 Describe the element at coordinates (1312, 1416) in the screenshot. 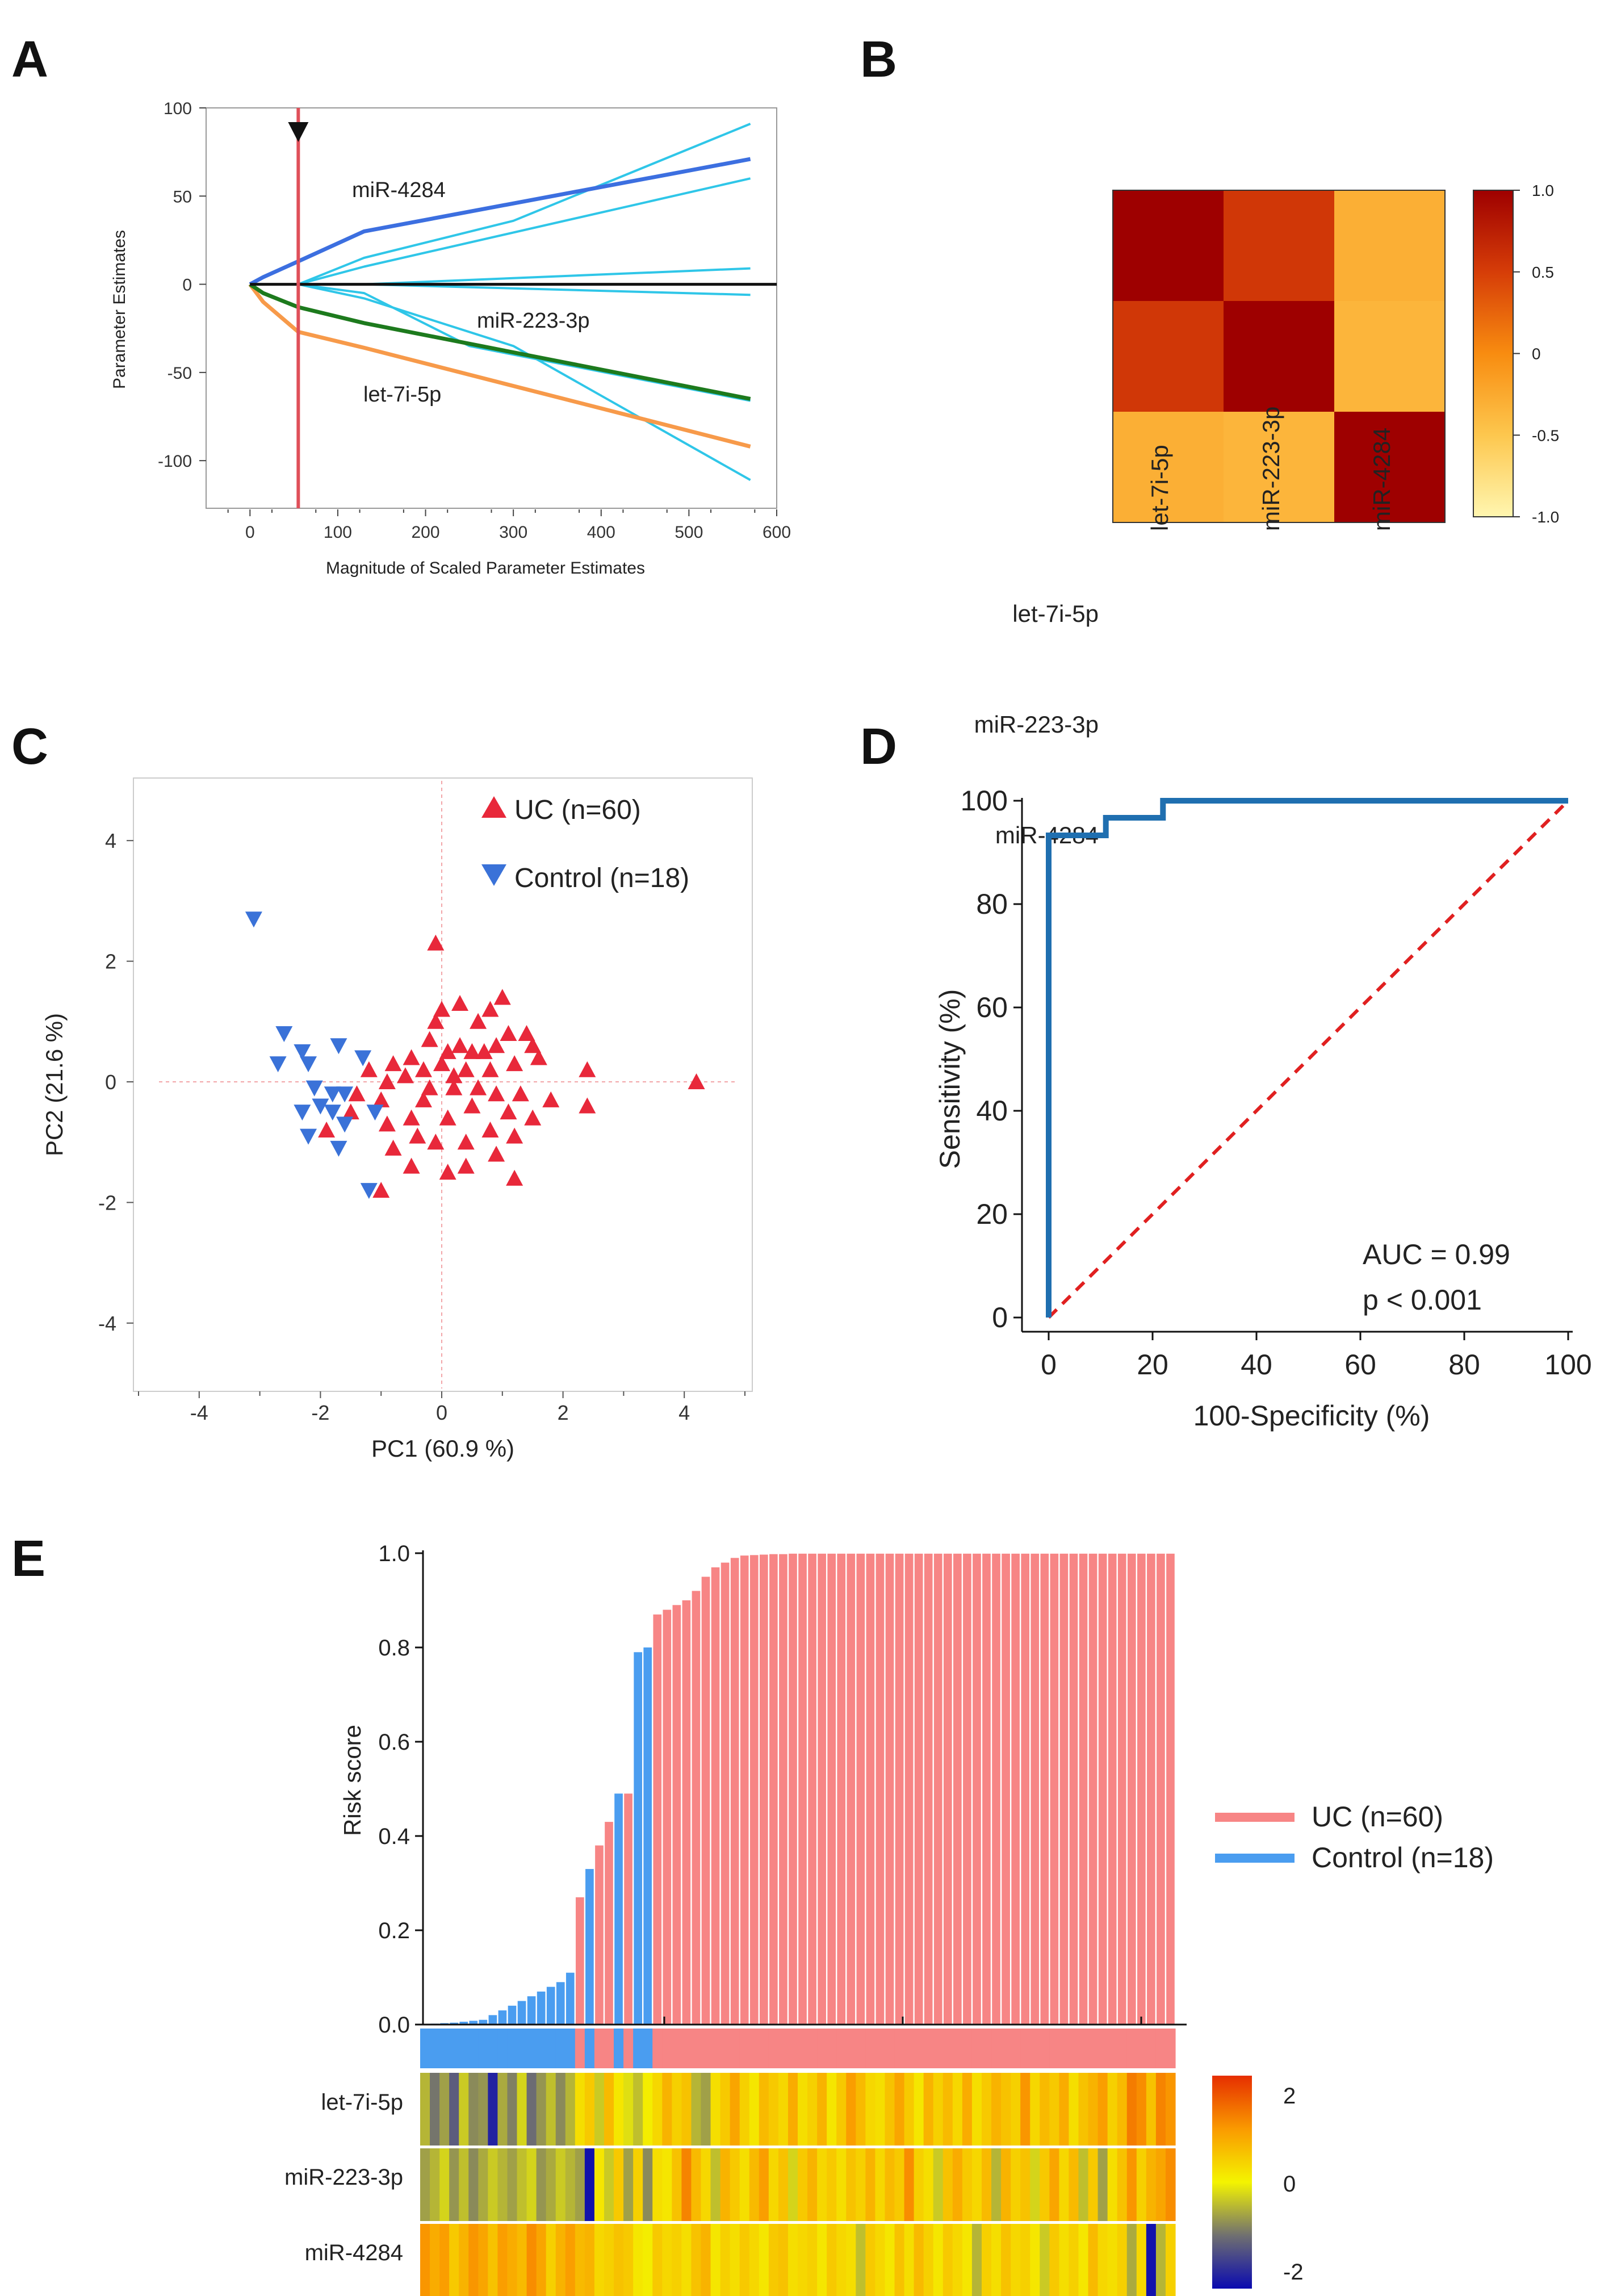

I see `panel-d-x-label: 100-Specificity (%)` at that location.